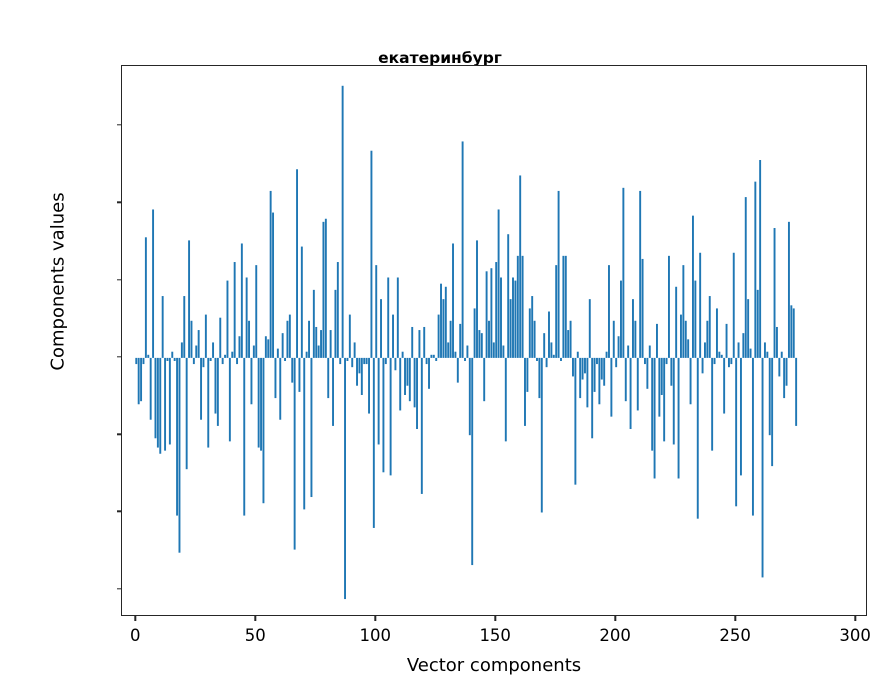 The height and width of the screenshot is (696, 880). I want to click on y-axis-label: Components values, so click(58, 281).